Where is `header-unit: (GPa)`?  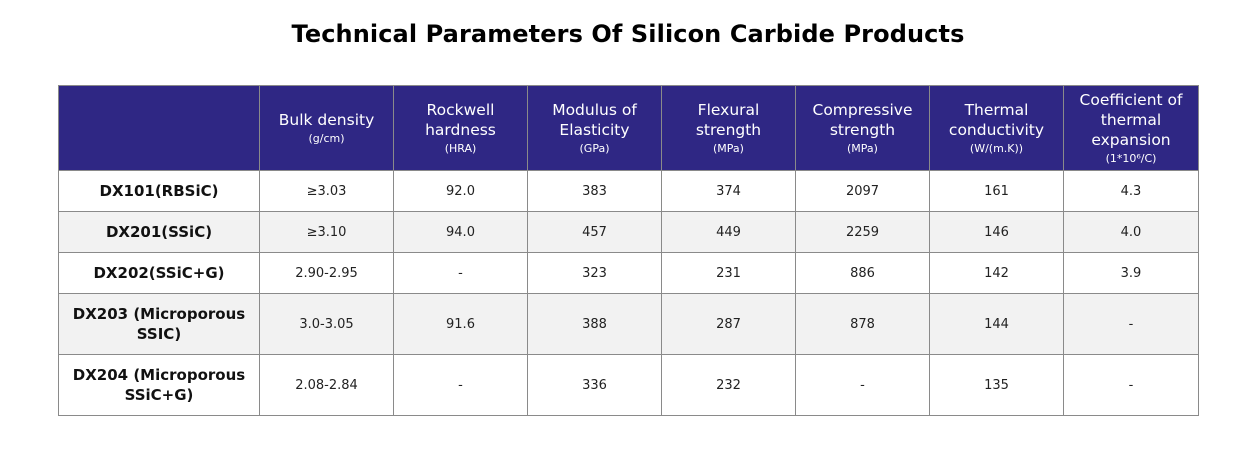 header-unit: (GPa) is located at coordinates (594, 148).